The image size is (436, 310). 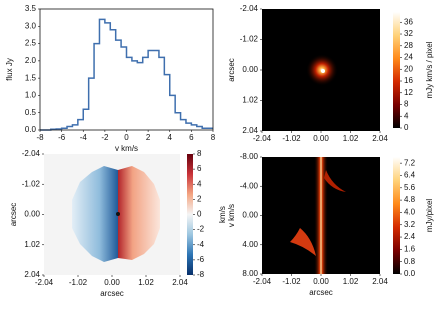 What do you see at coordinates (410, 175) in the screenshot?
I see `colorbar-tick-label: 6.4` at bounding box center [410, 175].